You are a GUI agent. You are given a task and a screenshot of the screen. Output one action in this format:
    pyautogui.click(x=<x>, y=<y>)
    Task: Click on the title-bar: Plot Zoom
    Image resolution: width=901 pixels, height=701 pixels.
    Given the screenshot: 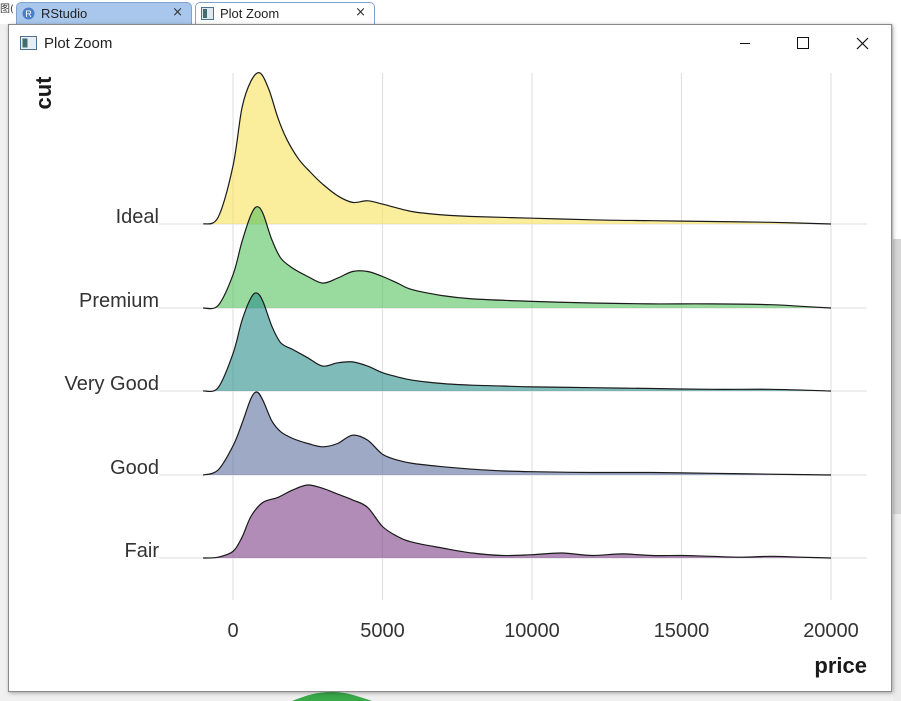 What is the action you would take?
    pyautogui.click(x=450, y=43)
    